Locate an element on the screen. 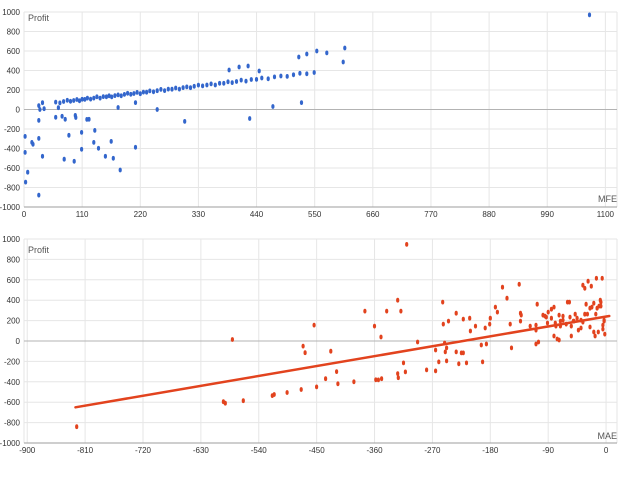  x-axis-tick-label: -360 is located at coordinates (375, 450).